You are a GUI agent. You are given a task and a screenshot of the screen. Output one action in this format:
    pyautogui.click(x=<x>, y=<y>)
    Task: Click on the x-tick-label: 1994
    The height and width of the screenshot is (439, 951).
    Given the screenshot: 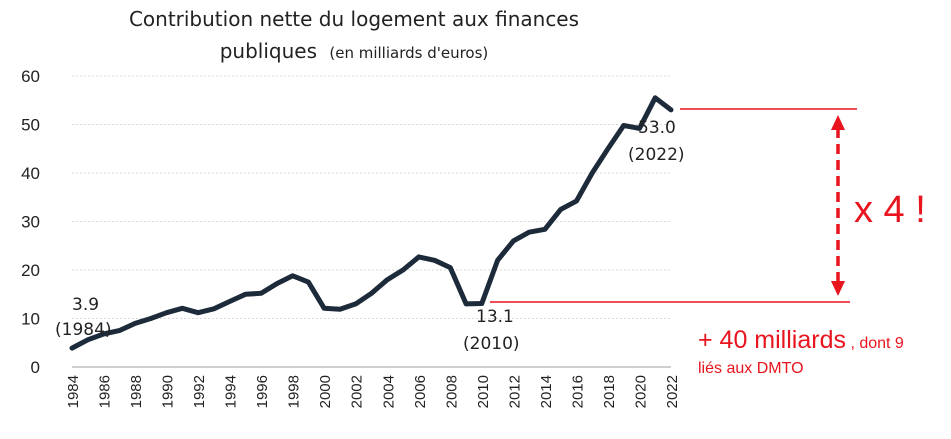 What is the action you would take?
    pyautogui.click(x=231, y=391)
    